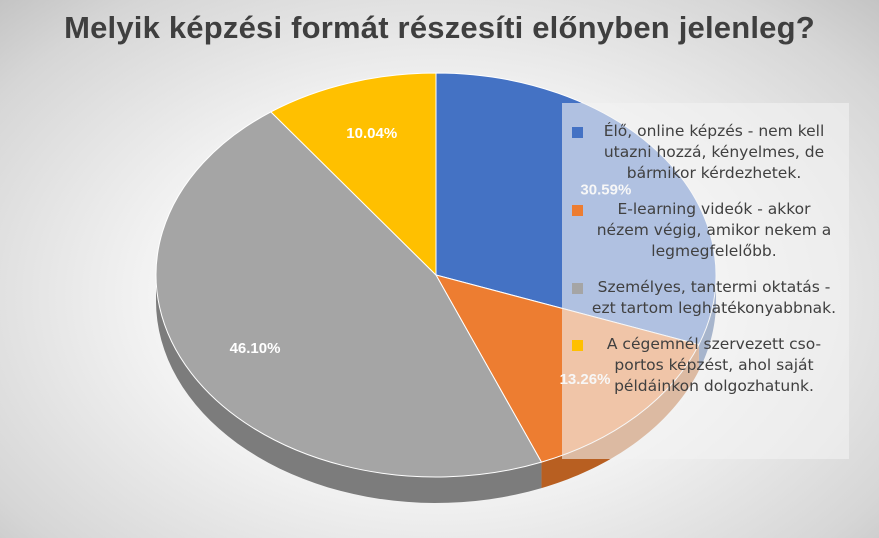  I want to click on legend-swatch-live-online, so click(577, 132).